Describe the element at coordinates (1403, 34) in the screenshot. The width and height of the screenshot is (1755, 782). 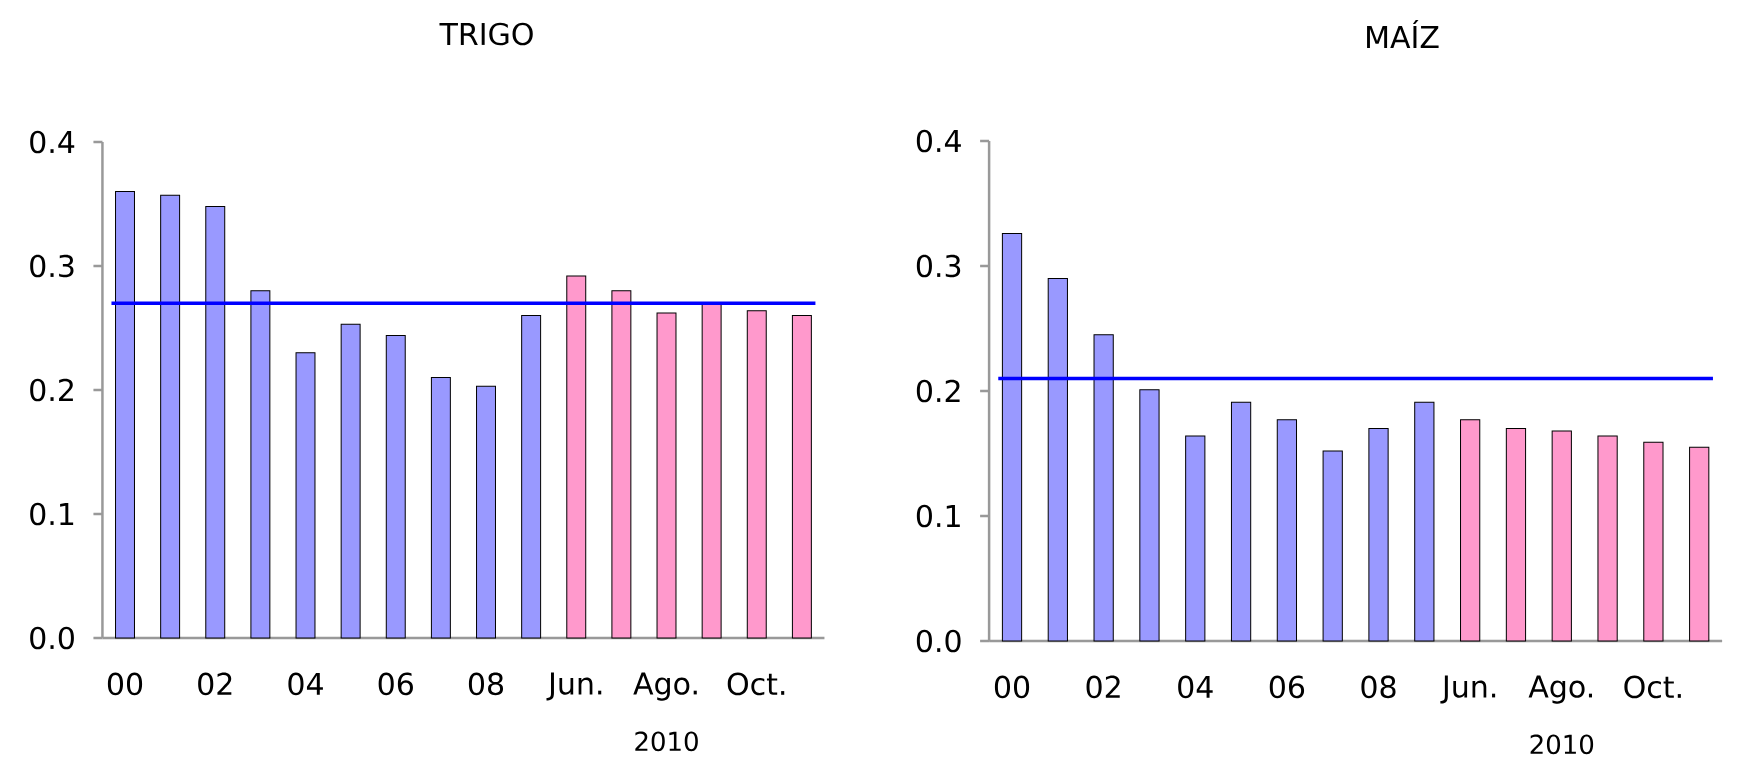
I see `chart-title: MAÍZ` at that location.